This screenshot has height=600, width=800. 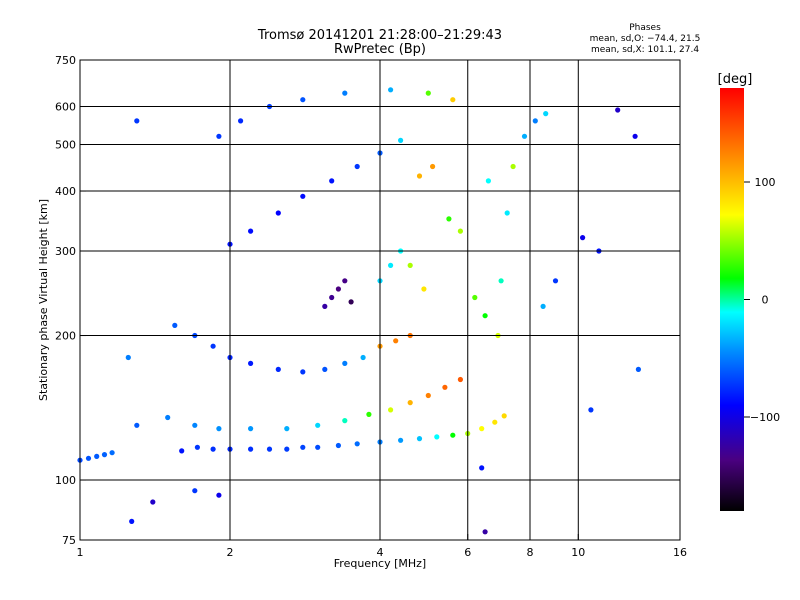 What do you see at coordinates (765, 417) in the screenshot?
I see `colorbar-tick-label-2: −100` at bounding box center [765, 417].